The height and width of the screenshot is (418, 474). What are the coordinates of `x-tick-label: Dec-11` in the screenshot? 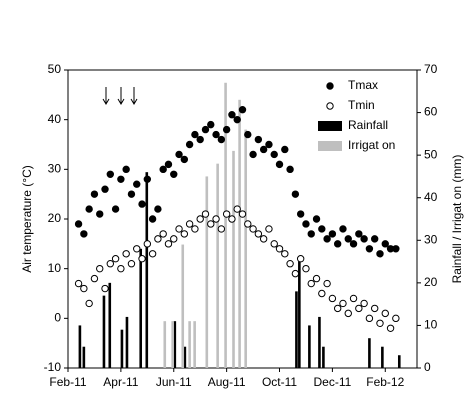 It's located at (332, 382).